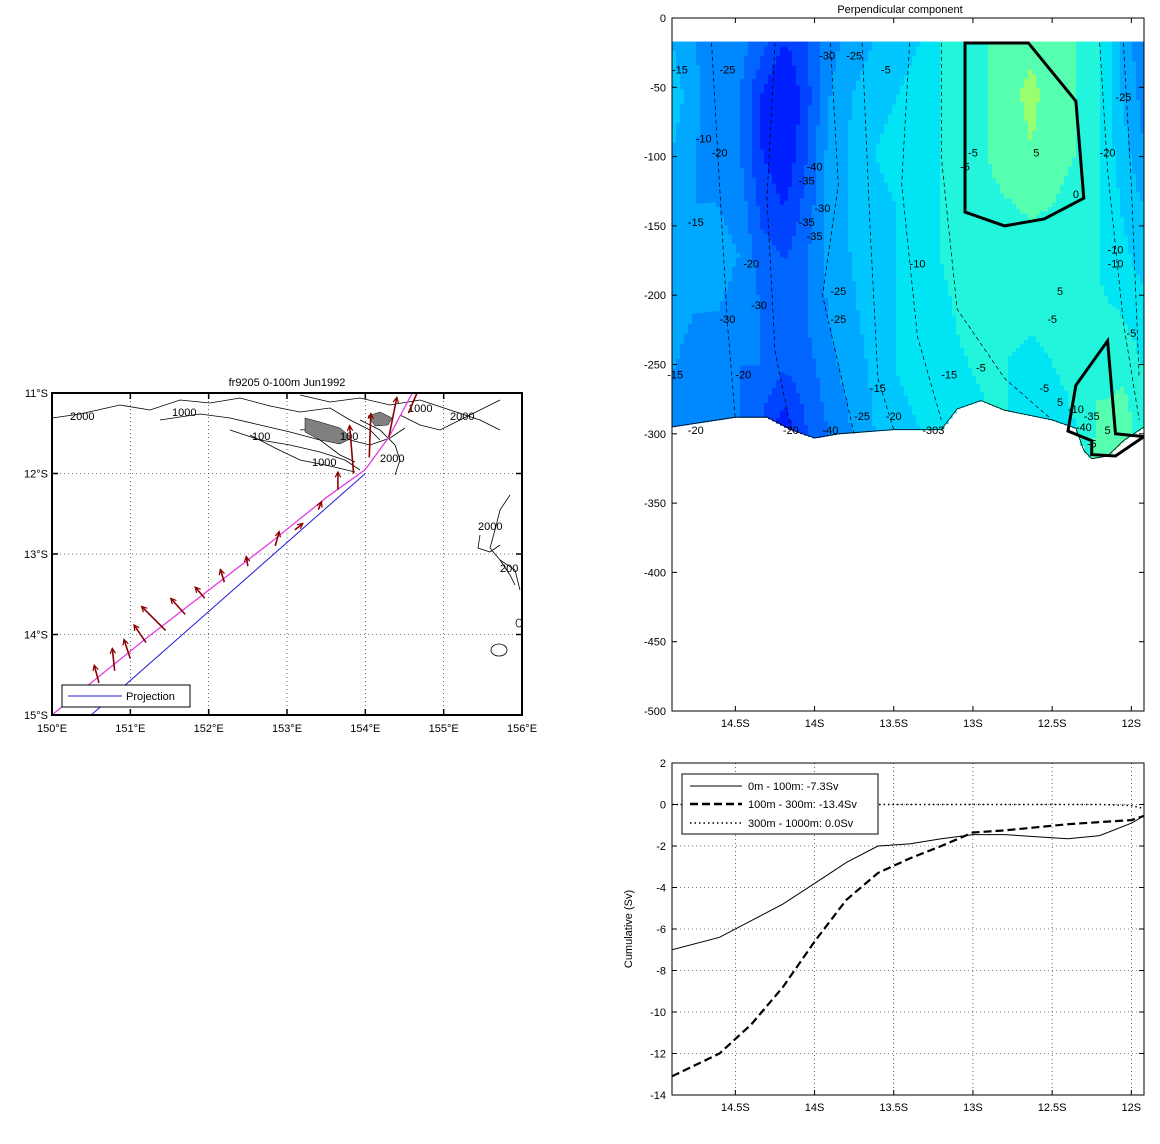  Describe the element at coordinates (36, 636) in the screenshot. I see `map-ytick-label: 14°S` at that location.